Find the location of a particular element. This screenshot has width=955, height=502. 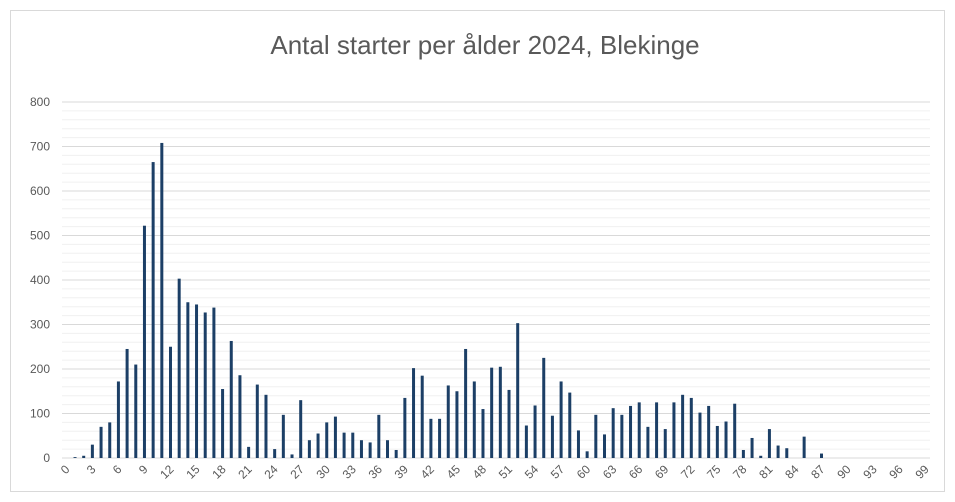

y-tick-label: 0 is located at coordinates (46, 458).